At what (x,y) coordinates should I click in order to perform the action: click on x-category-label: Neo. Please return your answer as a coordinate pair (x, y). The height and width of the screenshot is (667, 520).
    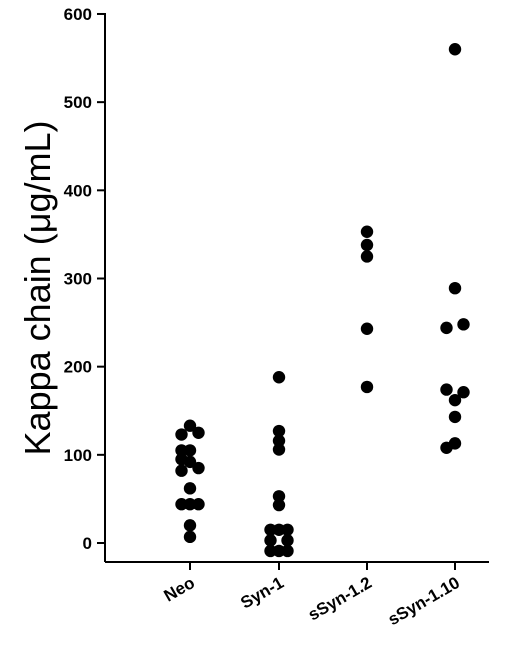
    Looking at the image, I should click on (179, 589).